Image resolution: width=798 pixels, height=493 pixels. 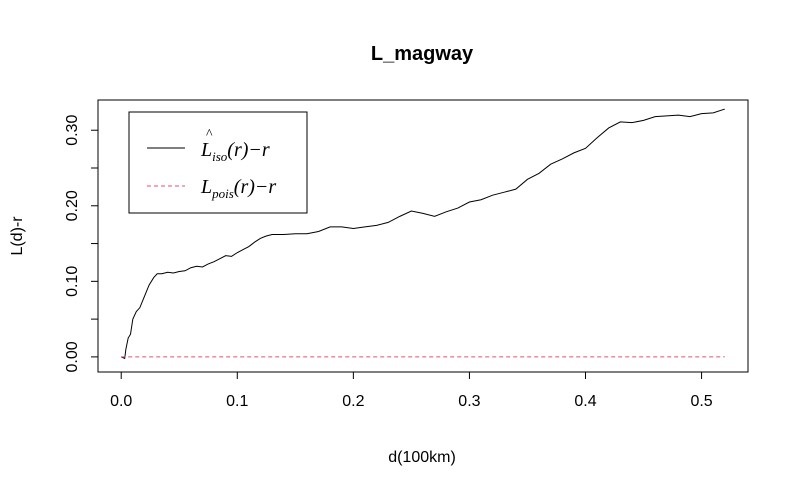 I want to click on x-tick-label: 0.5, so click(x=701, y=401).